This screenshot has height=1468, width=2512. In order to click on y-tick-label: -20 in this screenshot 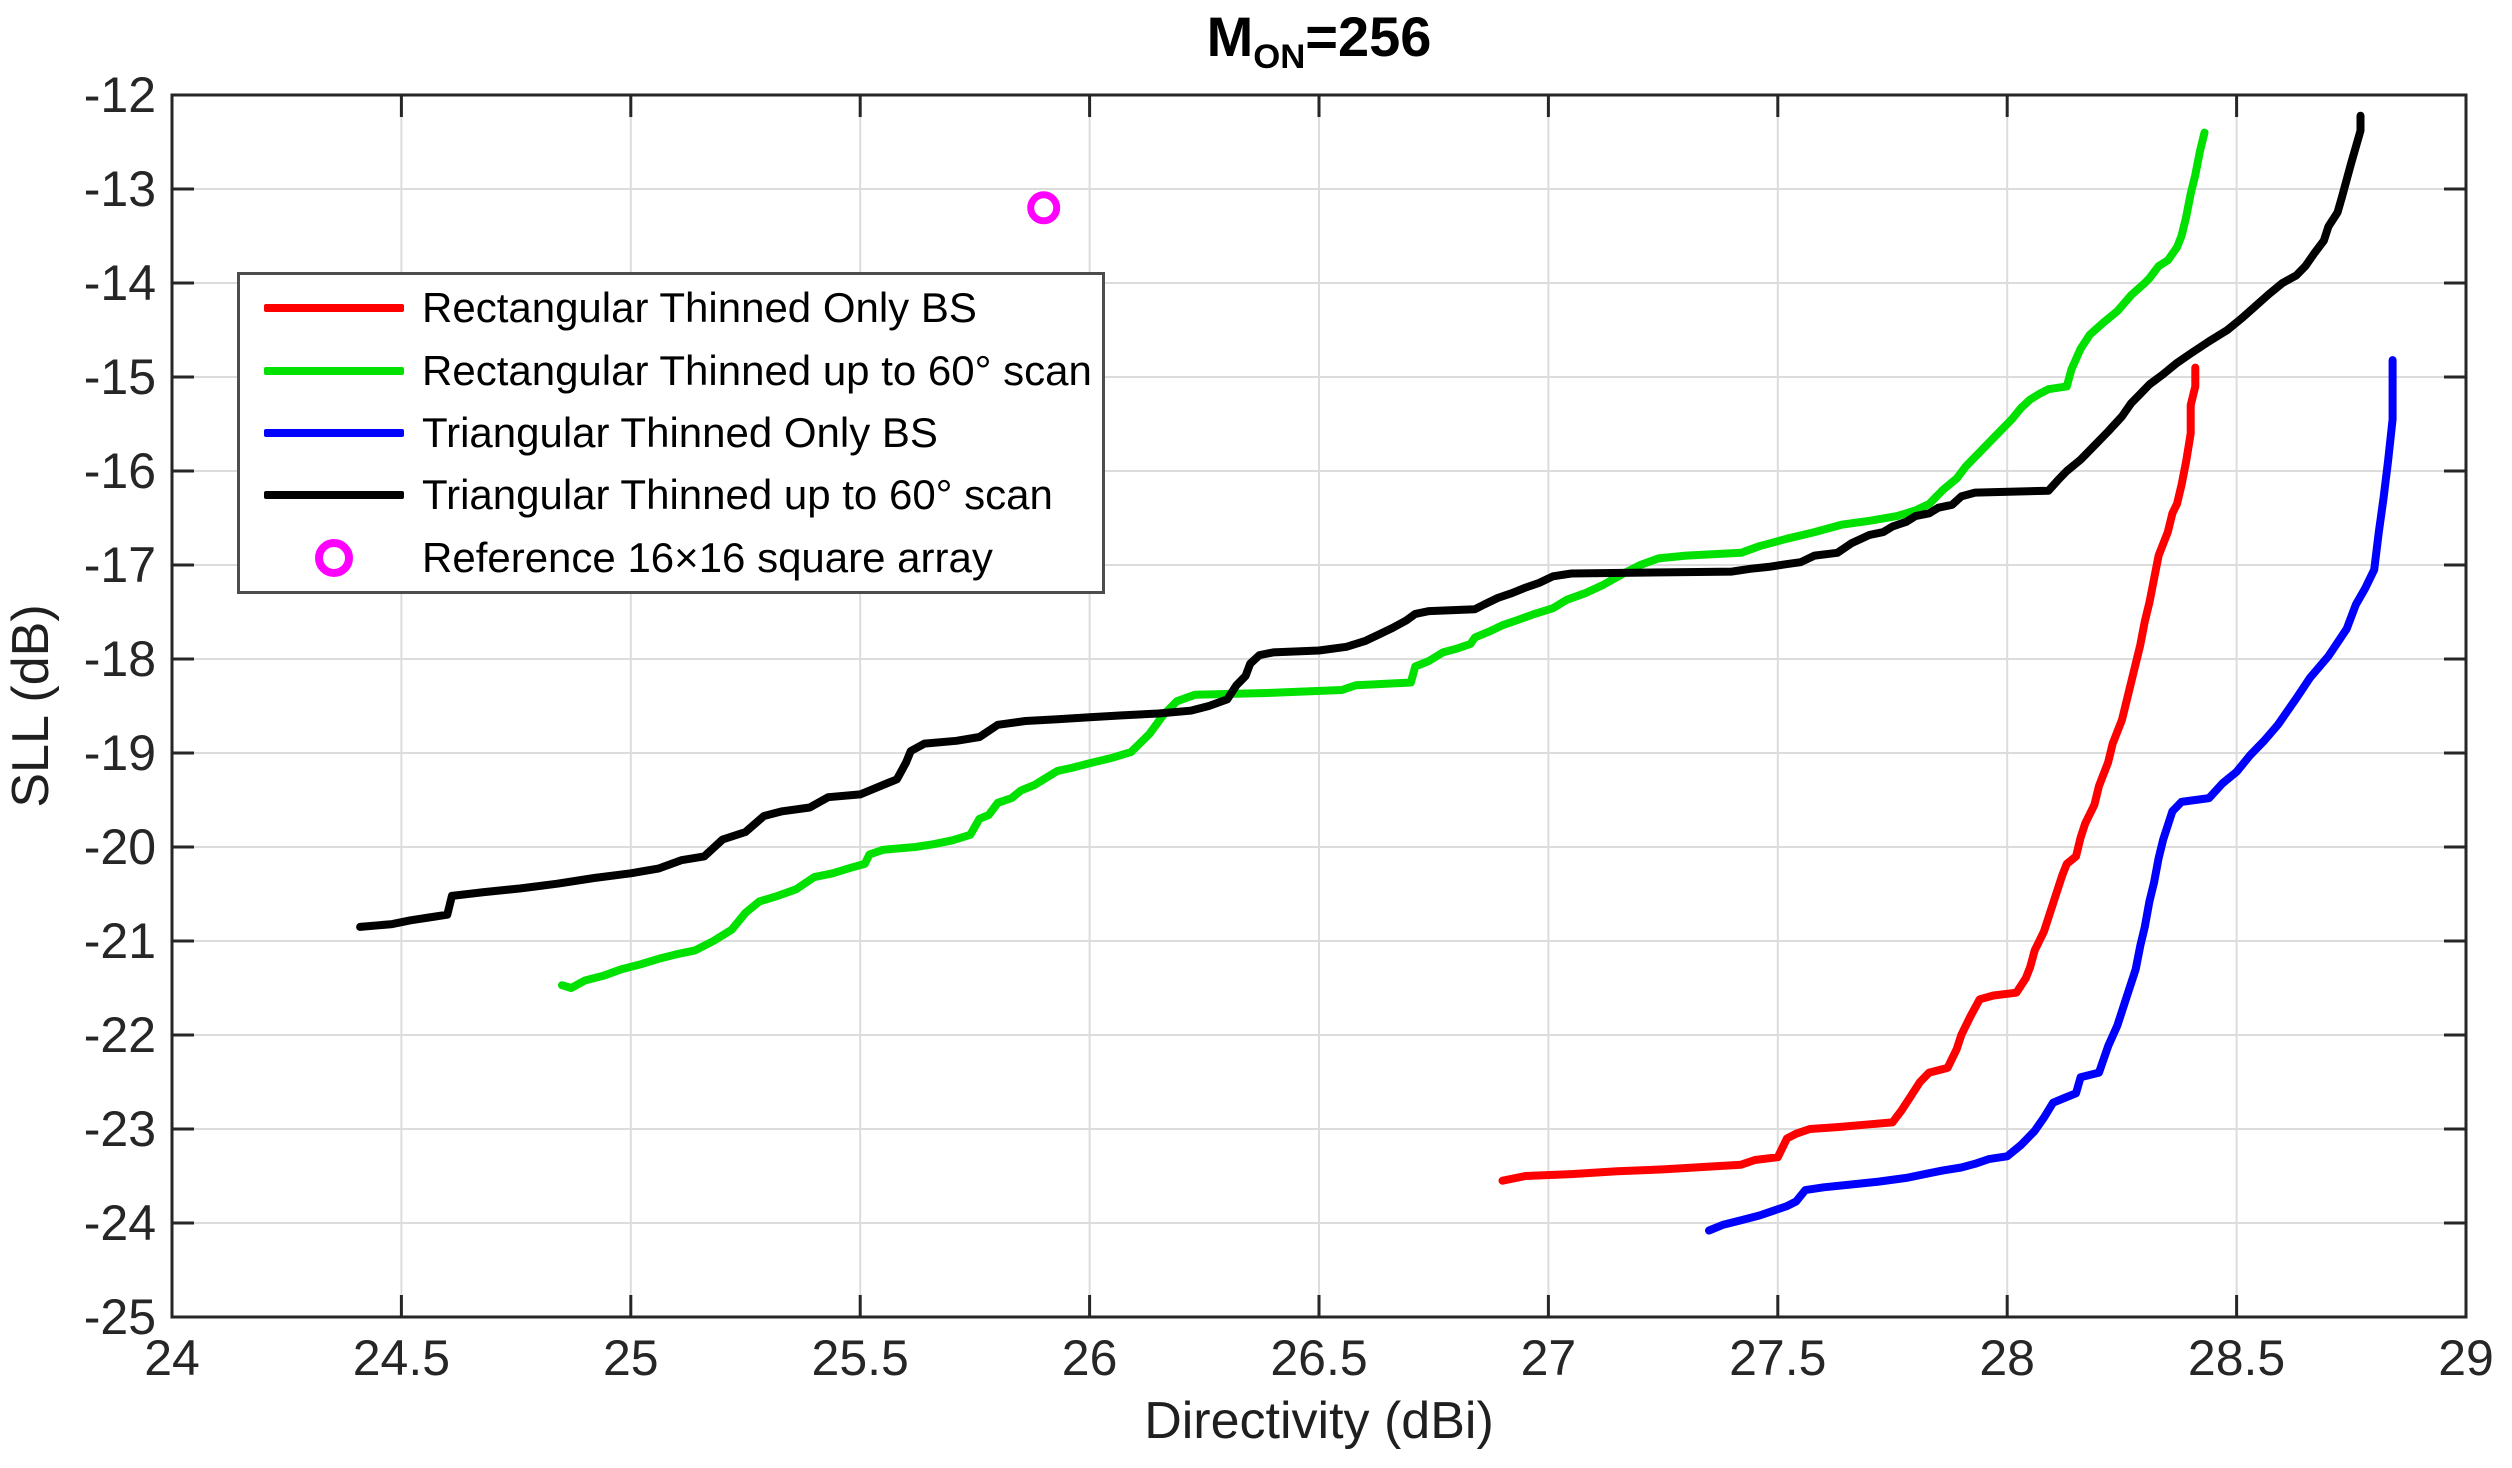, I will do `click(120, 847)`.